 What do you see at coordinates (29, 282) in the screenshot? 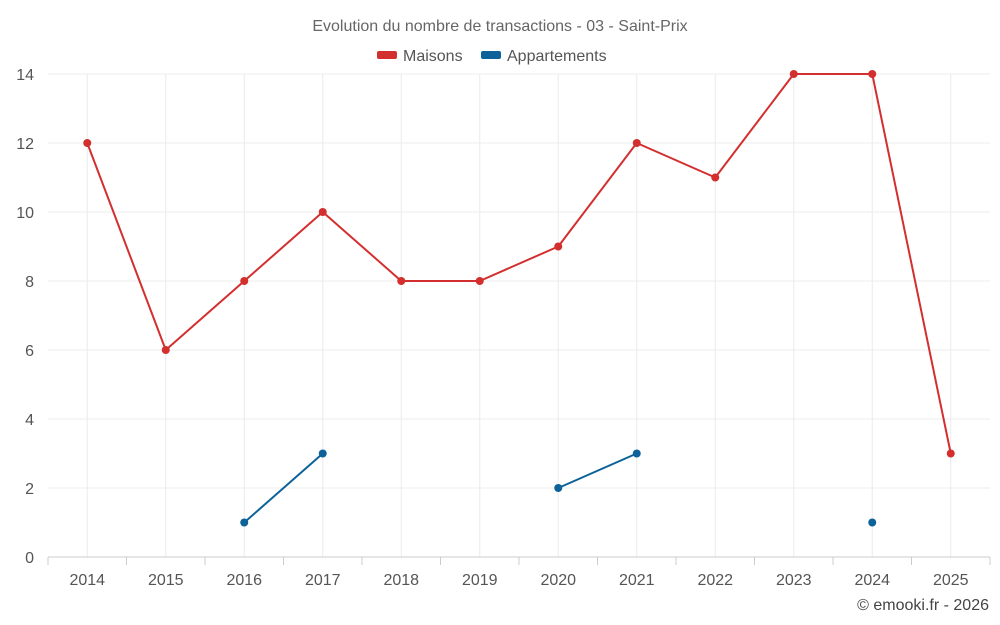
I see `y-tick-label-8: 8` at bounding box center [29, 282].